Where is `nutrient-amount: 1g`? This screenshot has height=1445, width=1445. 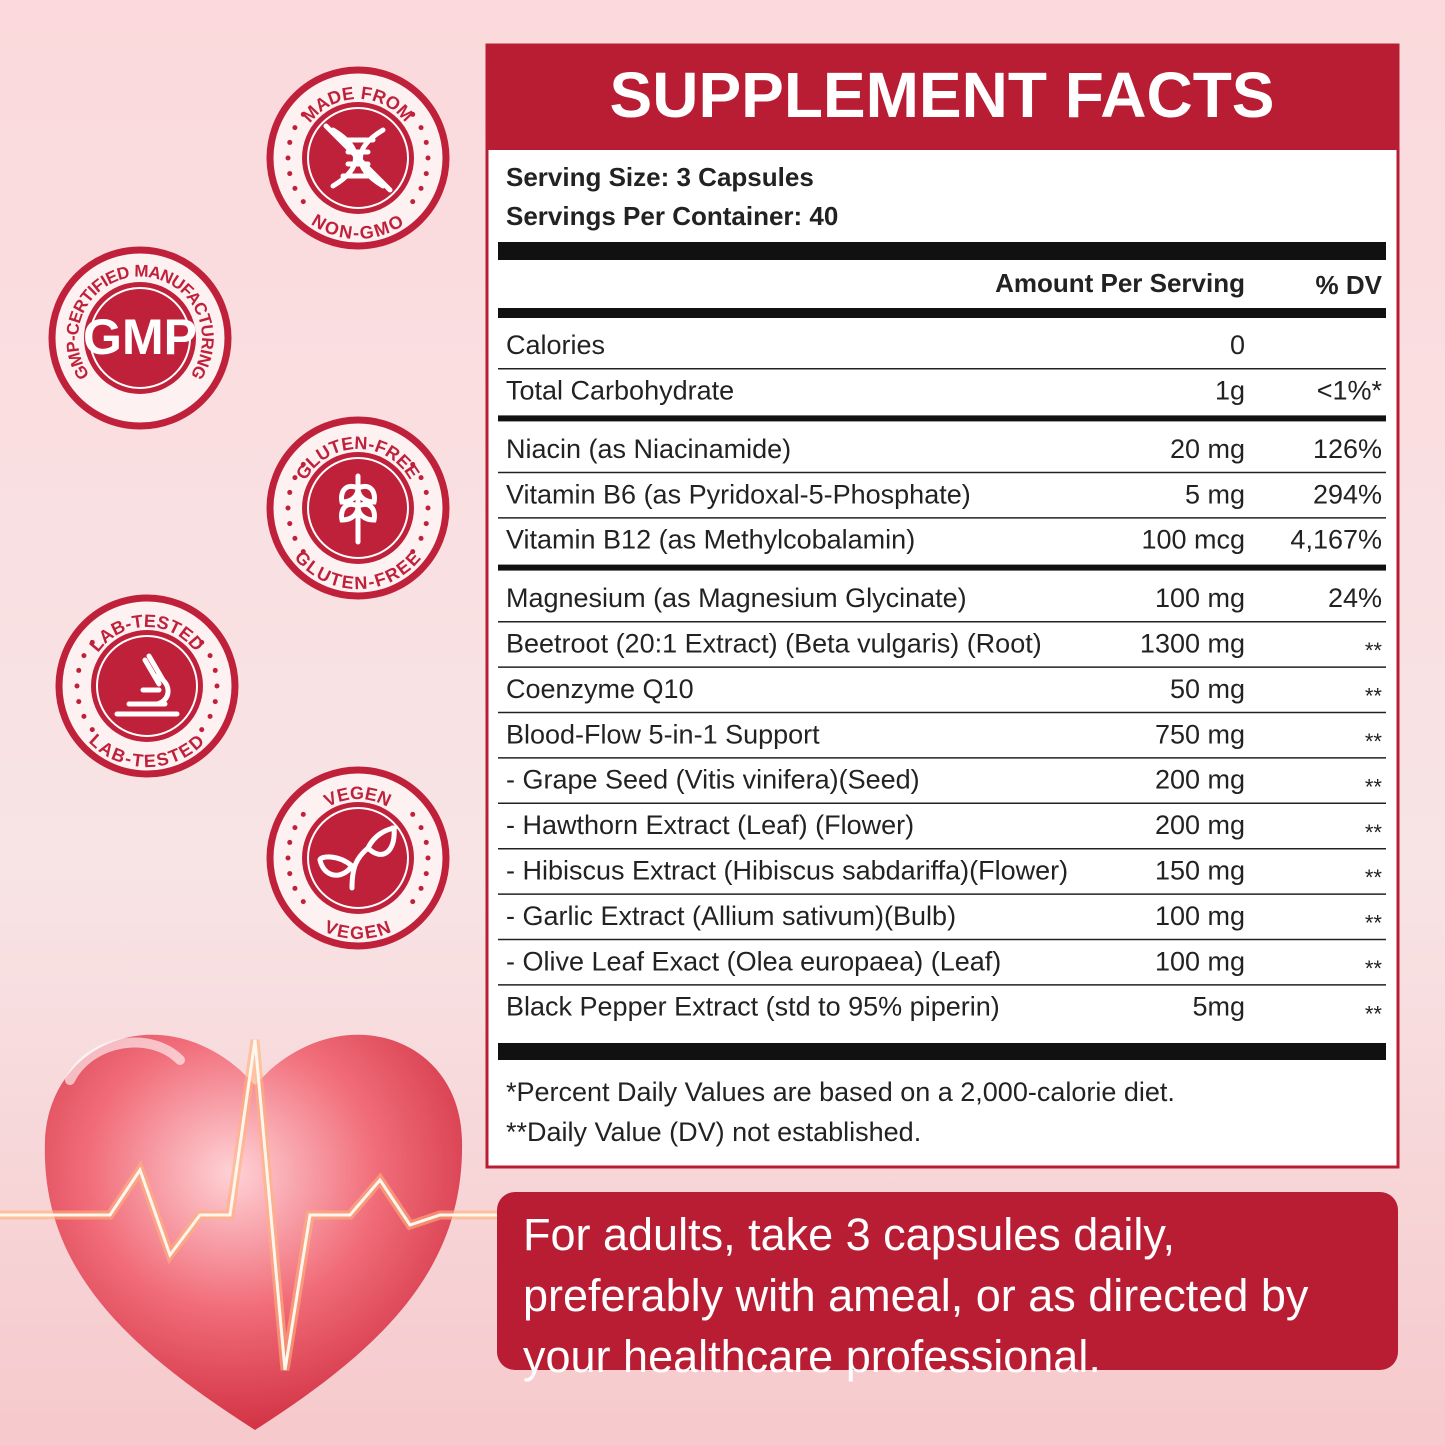
nutrient-amount: 1g is located at coordinates (1230, 391).